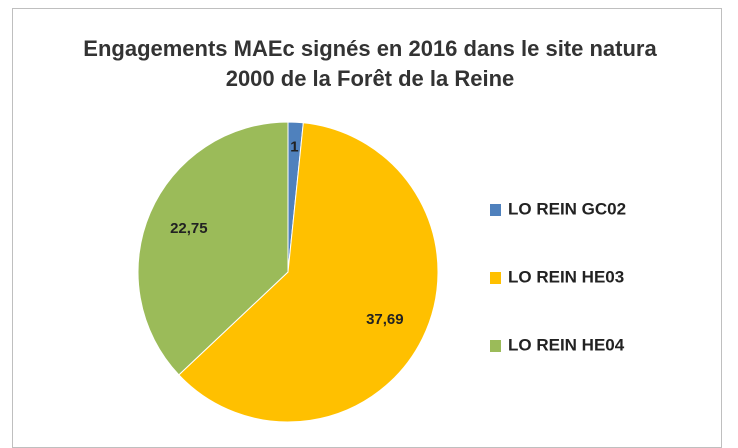  What do you see at coordinates (566, 276) in the screenshot?
I see `legend-label: LO REIN HE03` at bounding box center [566, 276].